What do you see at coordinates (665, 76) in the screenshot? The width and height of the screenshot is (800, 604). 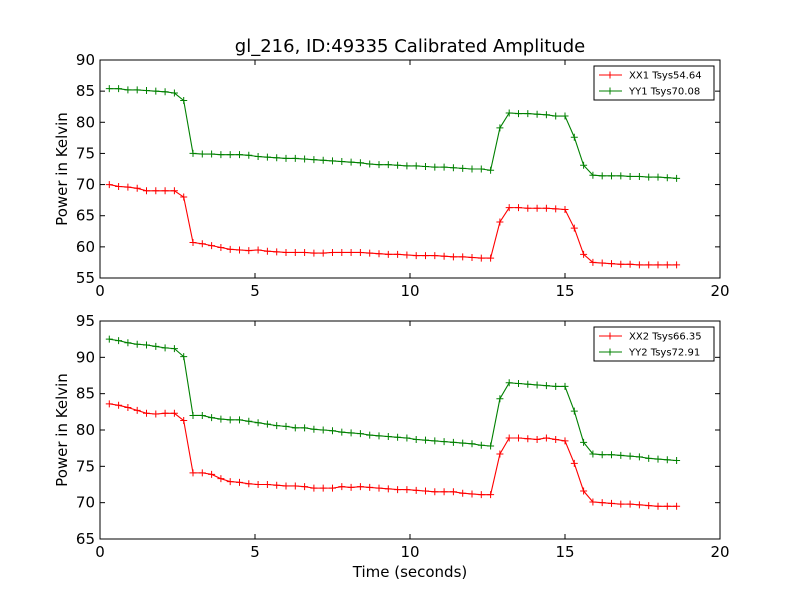 I see `legend-label: XX1 Tsys54.64` at bounding box center [665, 76].